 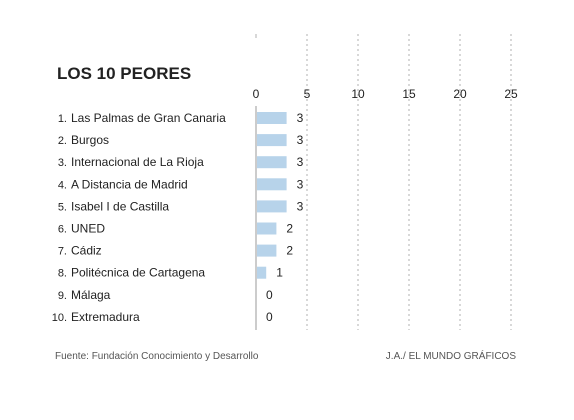 I want to click on x-tick-label: 5, so click(x=307, y=94).